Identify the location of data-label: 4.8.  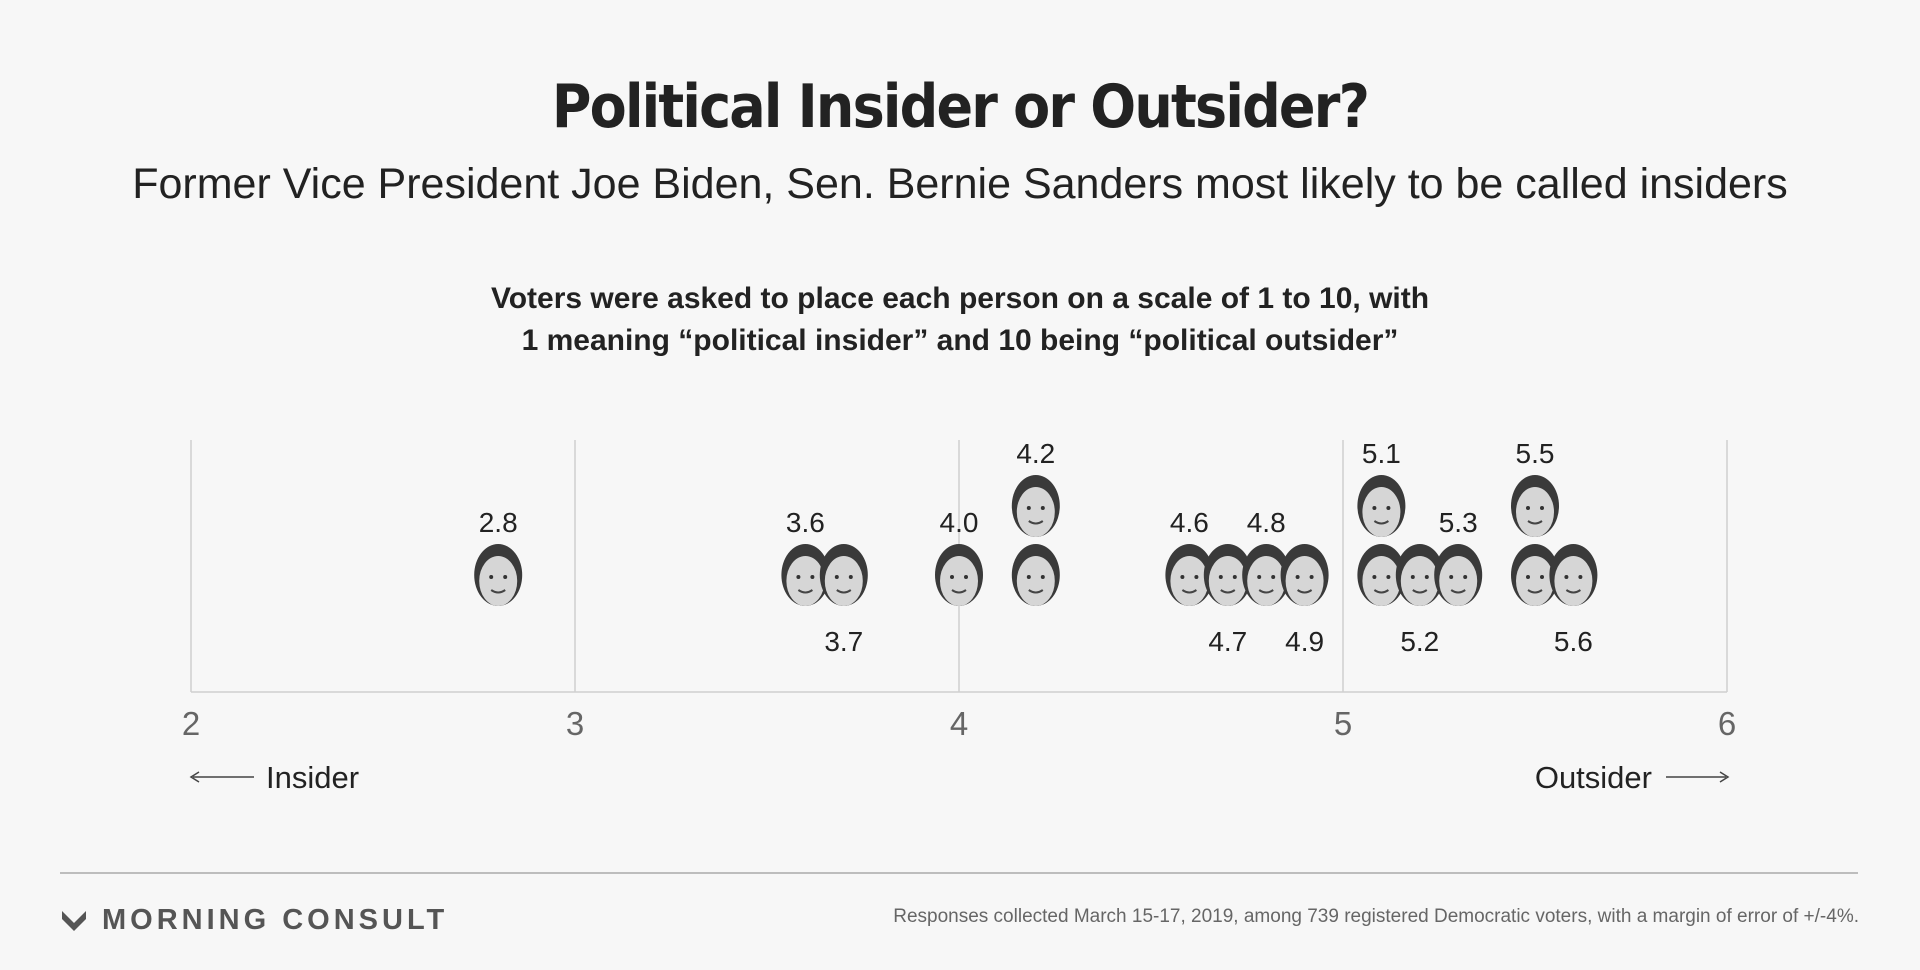
(1266, 522).